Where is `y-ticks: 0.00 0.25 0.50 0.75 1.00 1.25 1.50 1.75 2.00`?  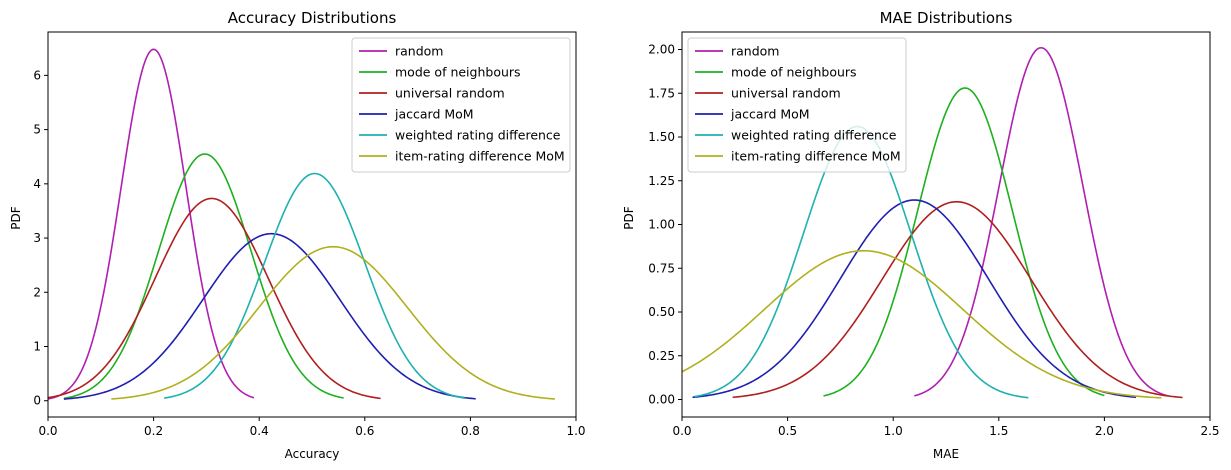
y-ticks: 0.00 0.25 0.50 0.75 1.00 1.25 1.50 1.75 2.00 is located at coordinates (665, 225).